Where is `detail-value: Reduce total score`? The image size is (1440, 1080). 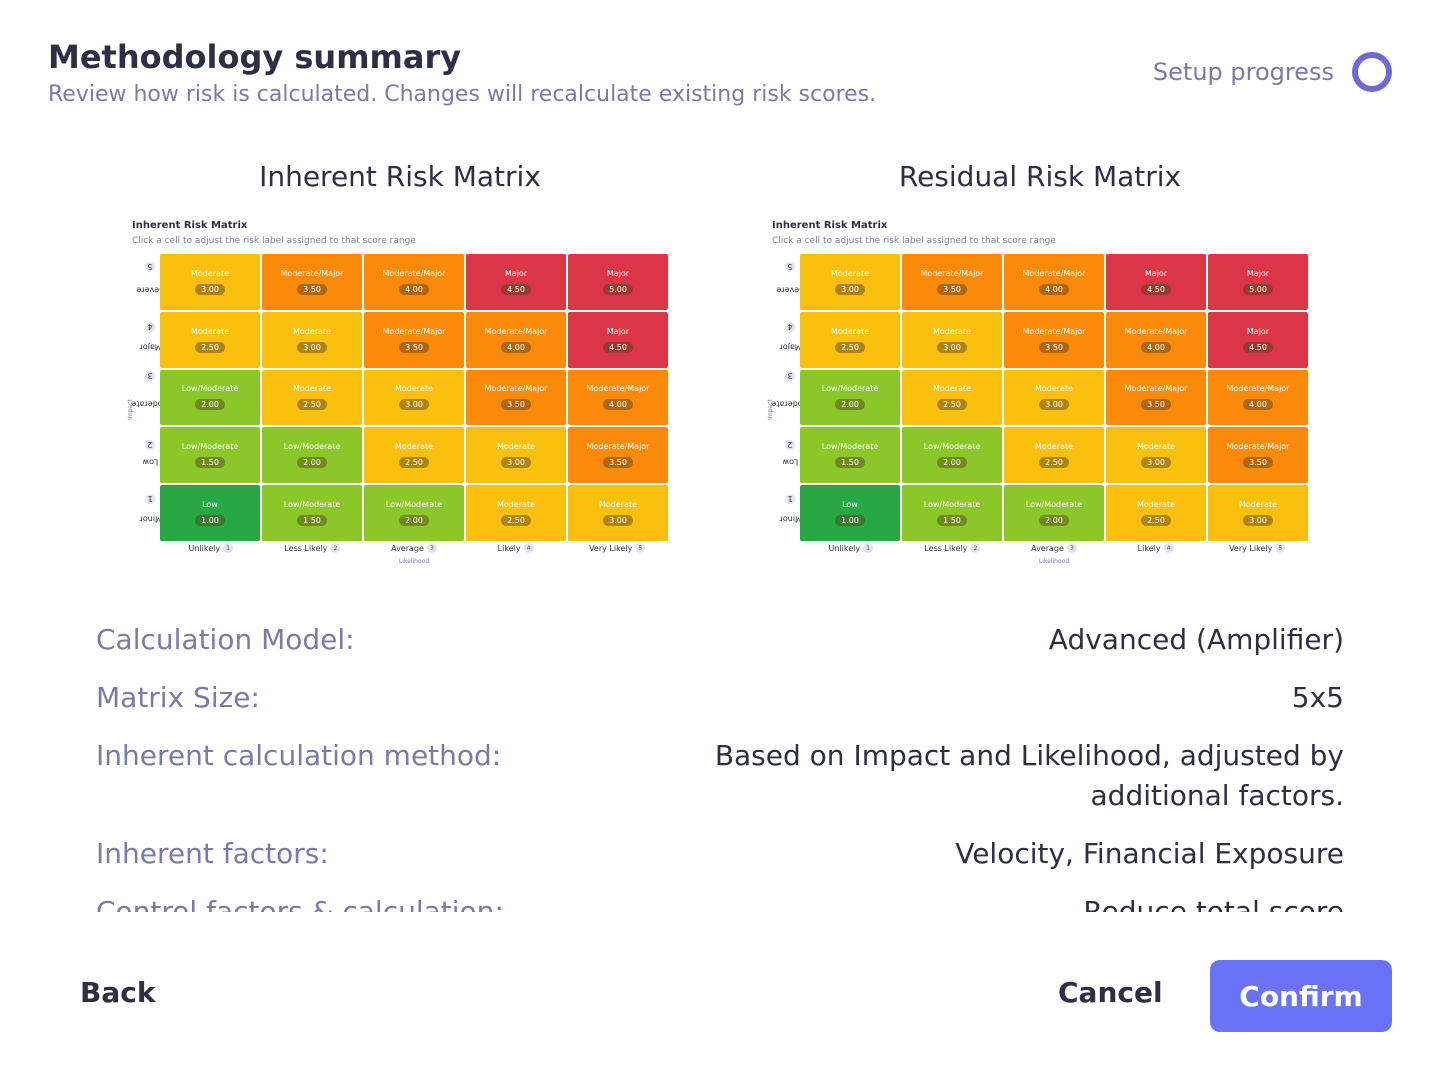
detail-value: Reduce total score is located at coordinates (1213, 903).